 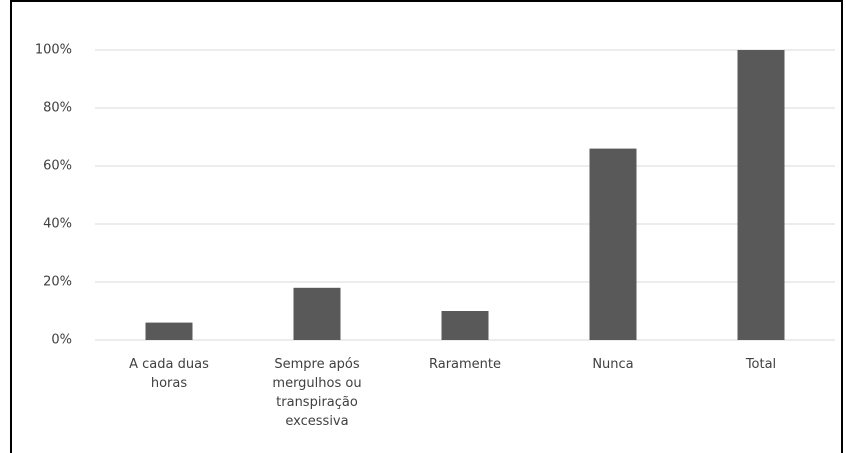 I want to click on y-tick-label: 100%, so click(x=53, y=50).